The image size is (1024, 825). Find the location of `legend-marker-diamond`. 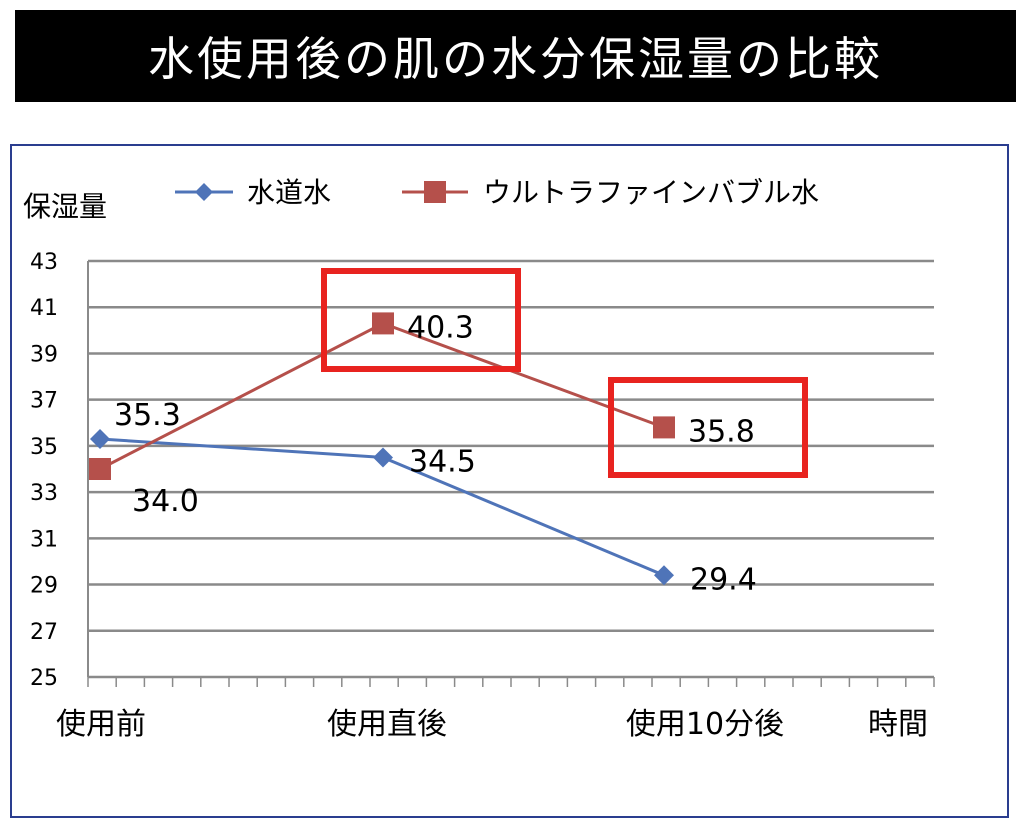

legend-marker-diamond is located at coordinates (204, 192).